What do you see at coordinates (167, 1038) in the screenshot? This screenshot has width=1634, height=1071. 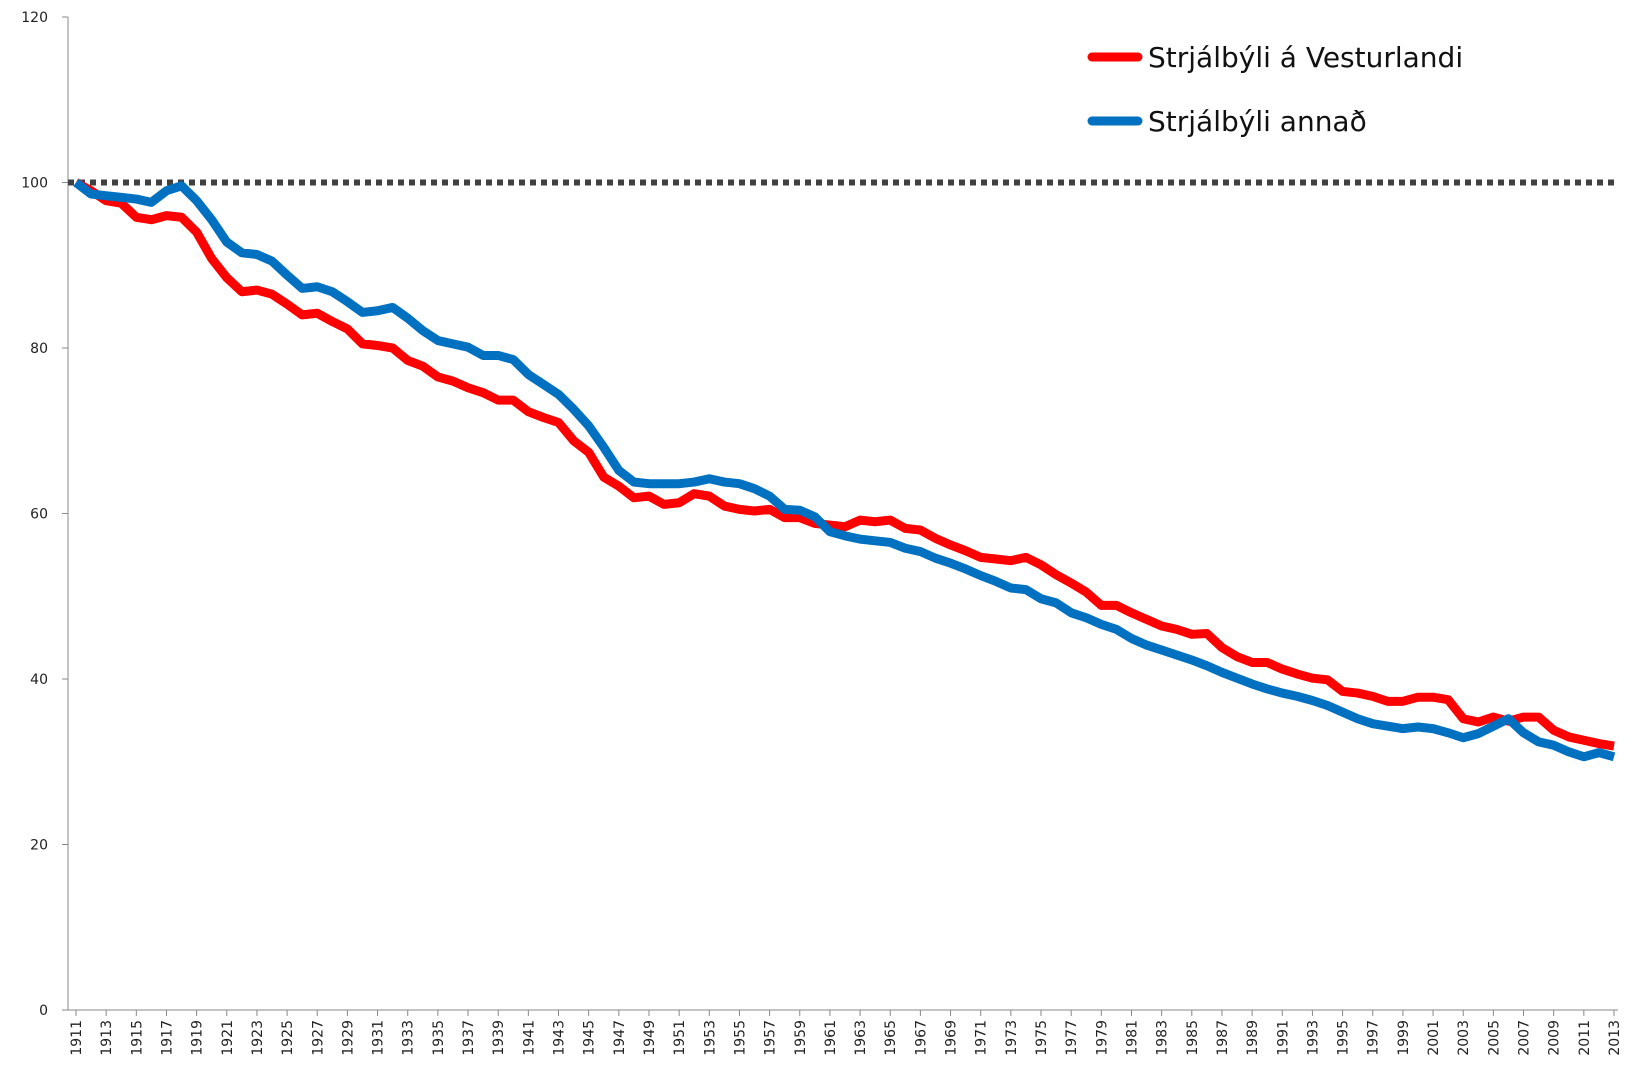 I see `x-tick-label: 1917` at bounding box center [167, 1038].